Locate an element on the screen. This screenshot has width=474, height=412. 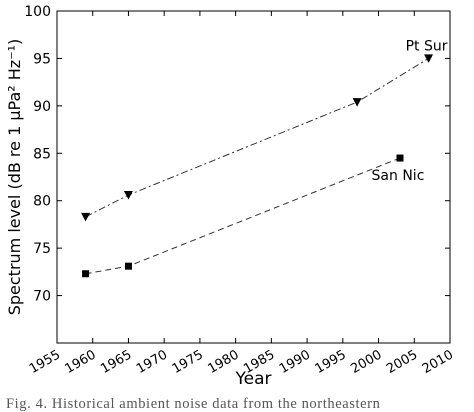
x-tick-label: 1970 is located at coordinates (152, 362).